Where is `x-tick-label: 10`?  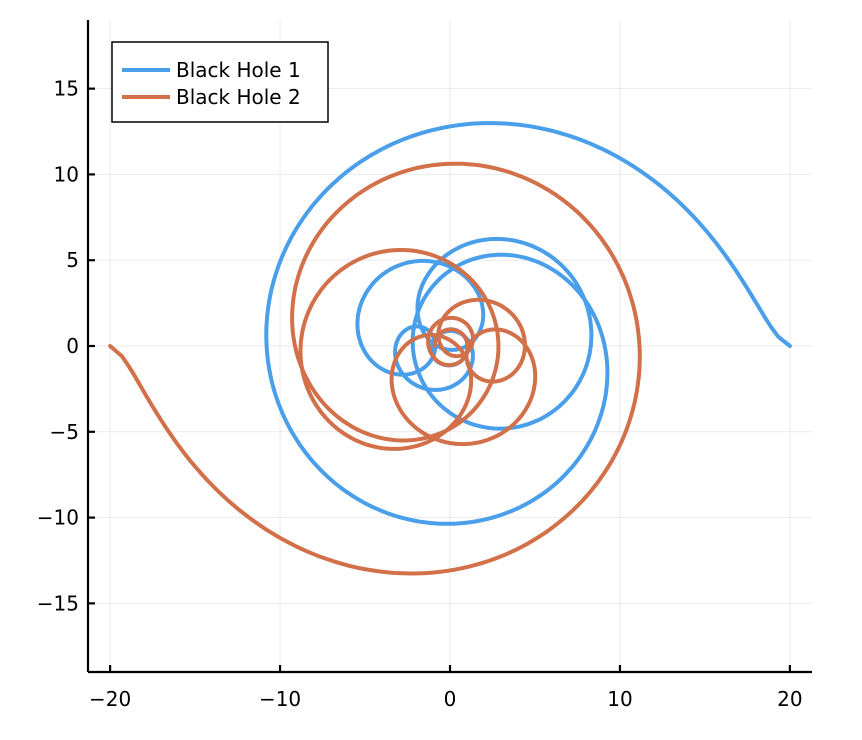
x-tick-label: 10 is located at coordinates (619, 699).